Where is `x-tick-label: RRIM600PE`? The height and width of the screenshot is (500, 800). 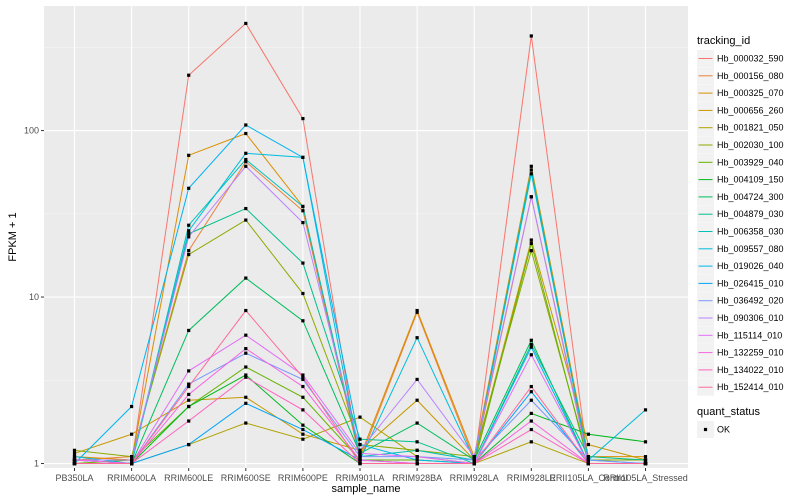 x-tick-label: RRIM600PE is located at coordinates (303, 478).